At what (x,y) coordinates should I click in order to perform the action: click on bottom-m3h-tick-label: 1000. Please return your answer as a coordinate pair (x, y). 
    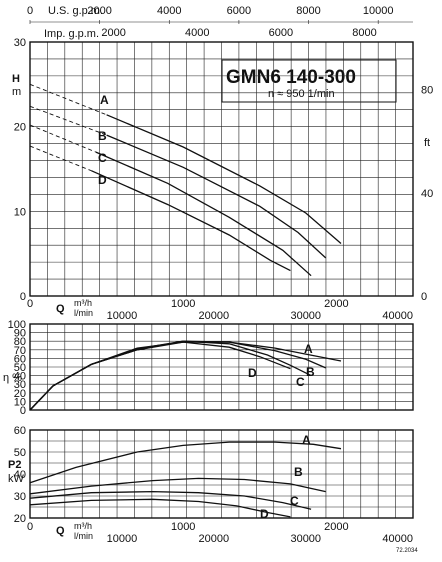
    Looking at the image, I should click on (183, 527).